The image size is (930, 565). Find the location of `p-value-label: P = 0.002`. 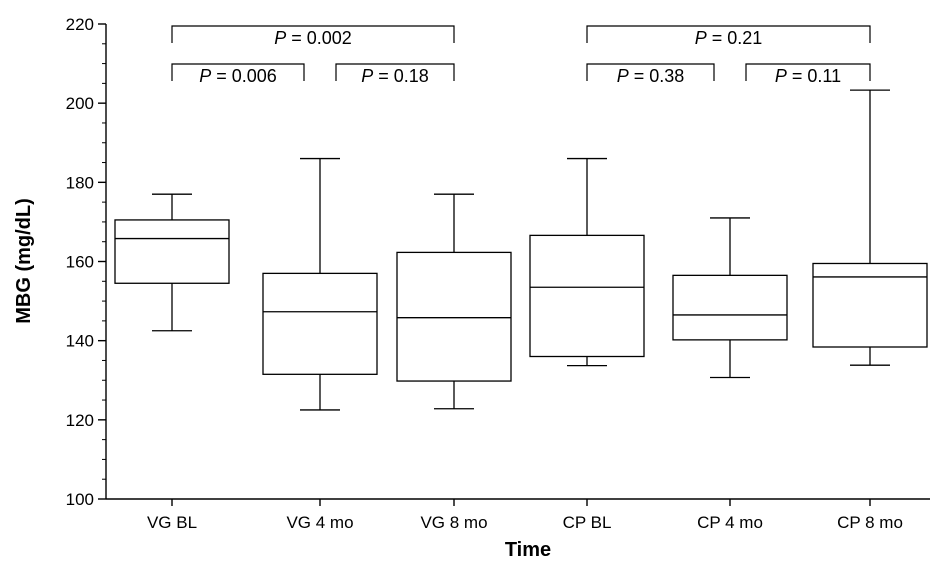

p-value-label: P = 0.002 is located at coordinates (313, 38).